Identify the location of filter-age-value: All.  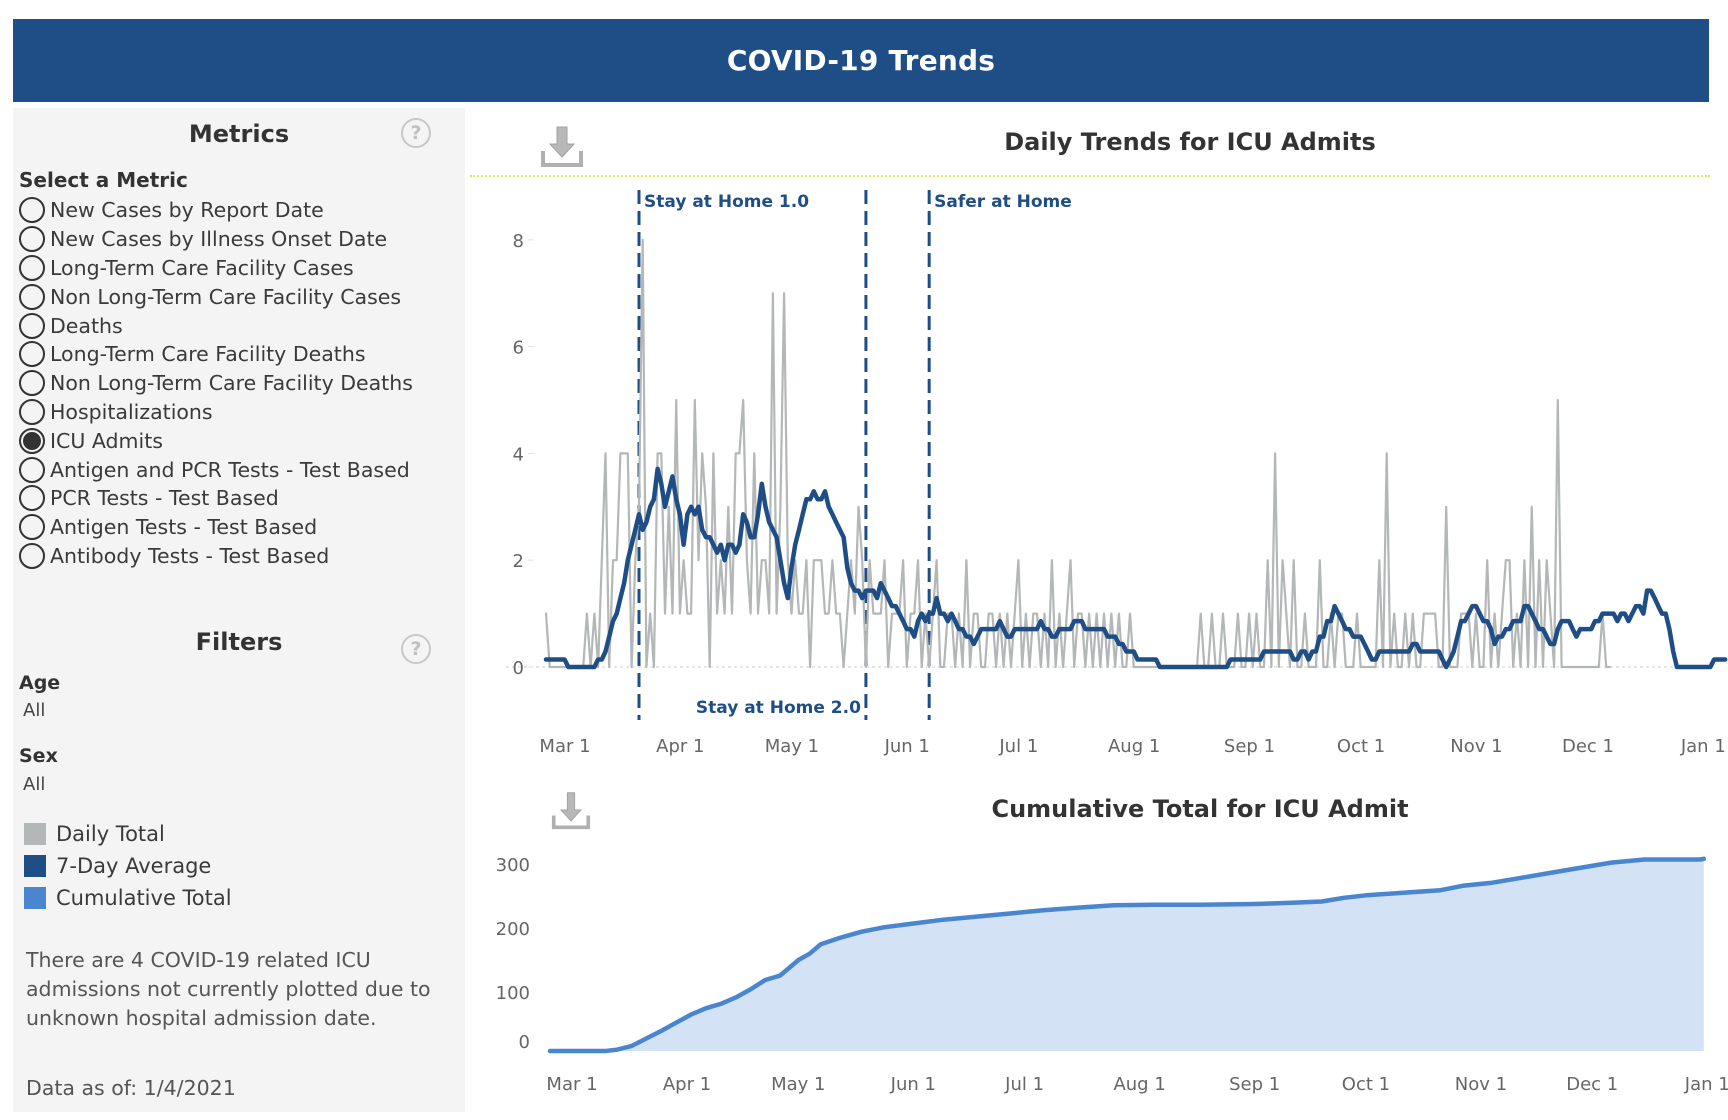
(34, 710).